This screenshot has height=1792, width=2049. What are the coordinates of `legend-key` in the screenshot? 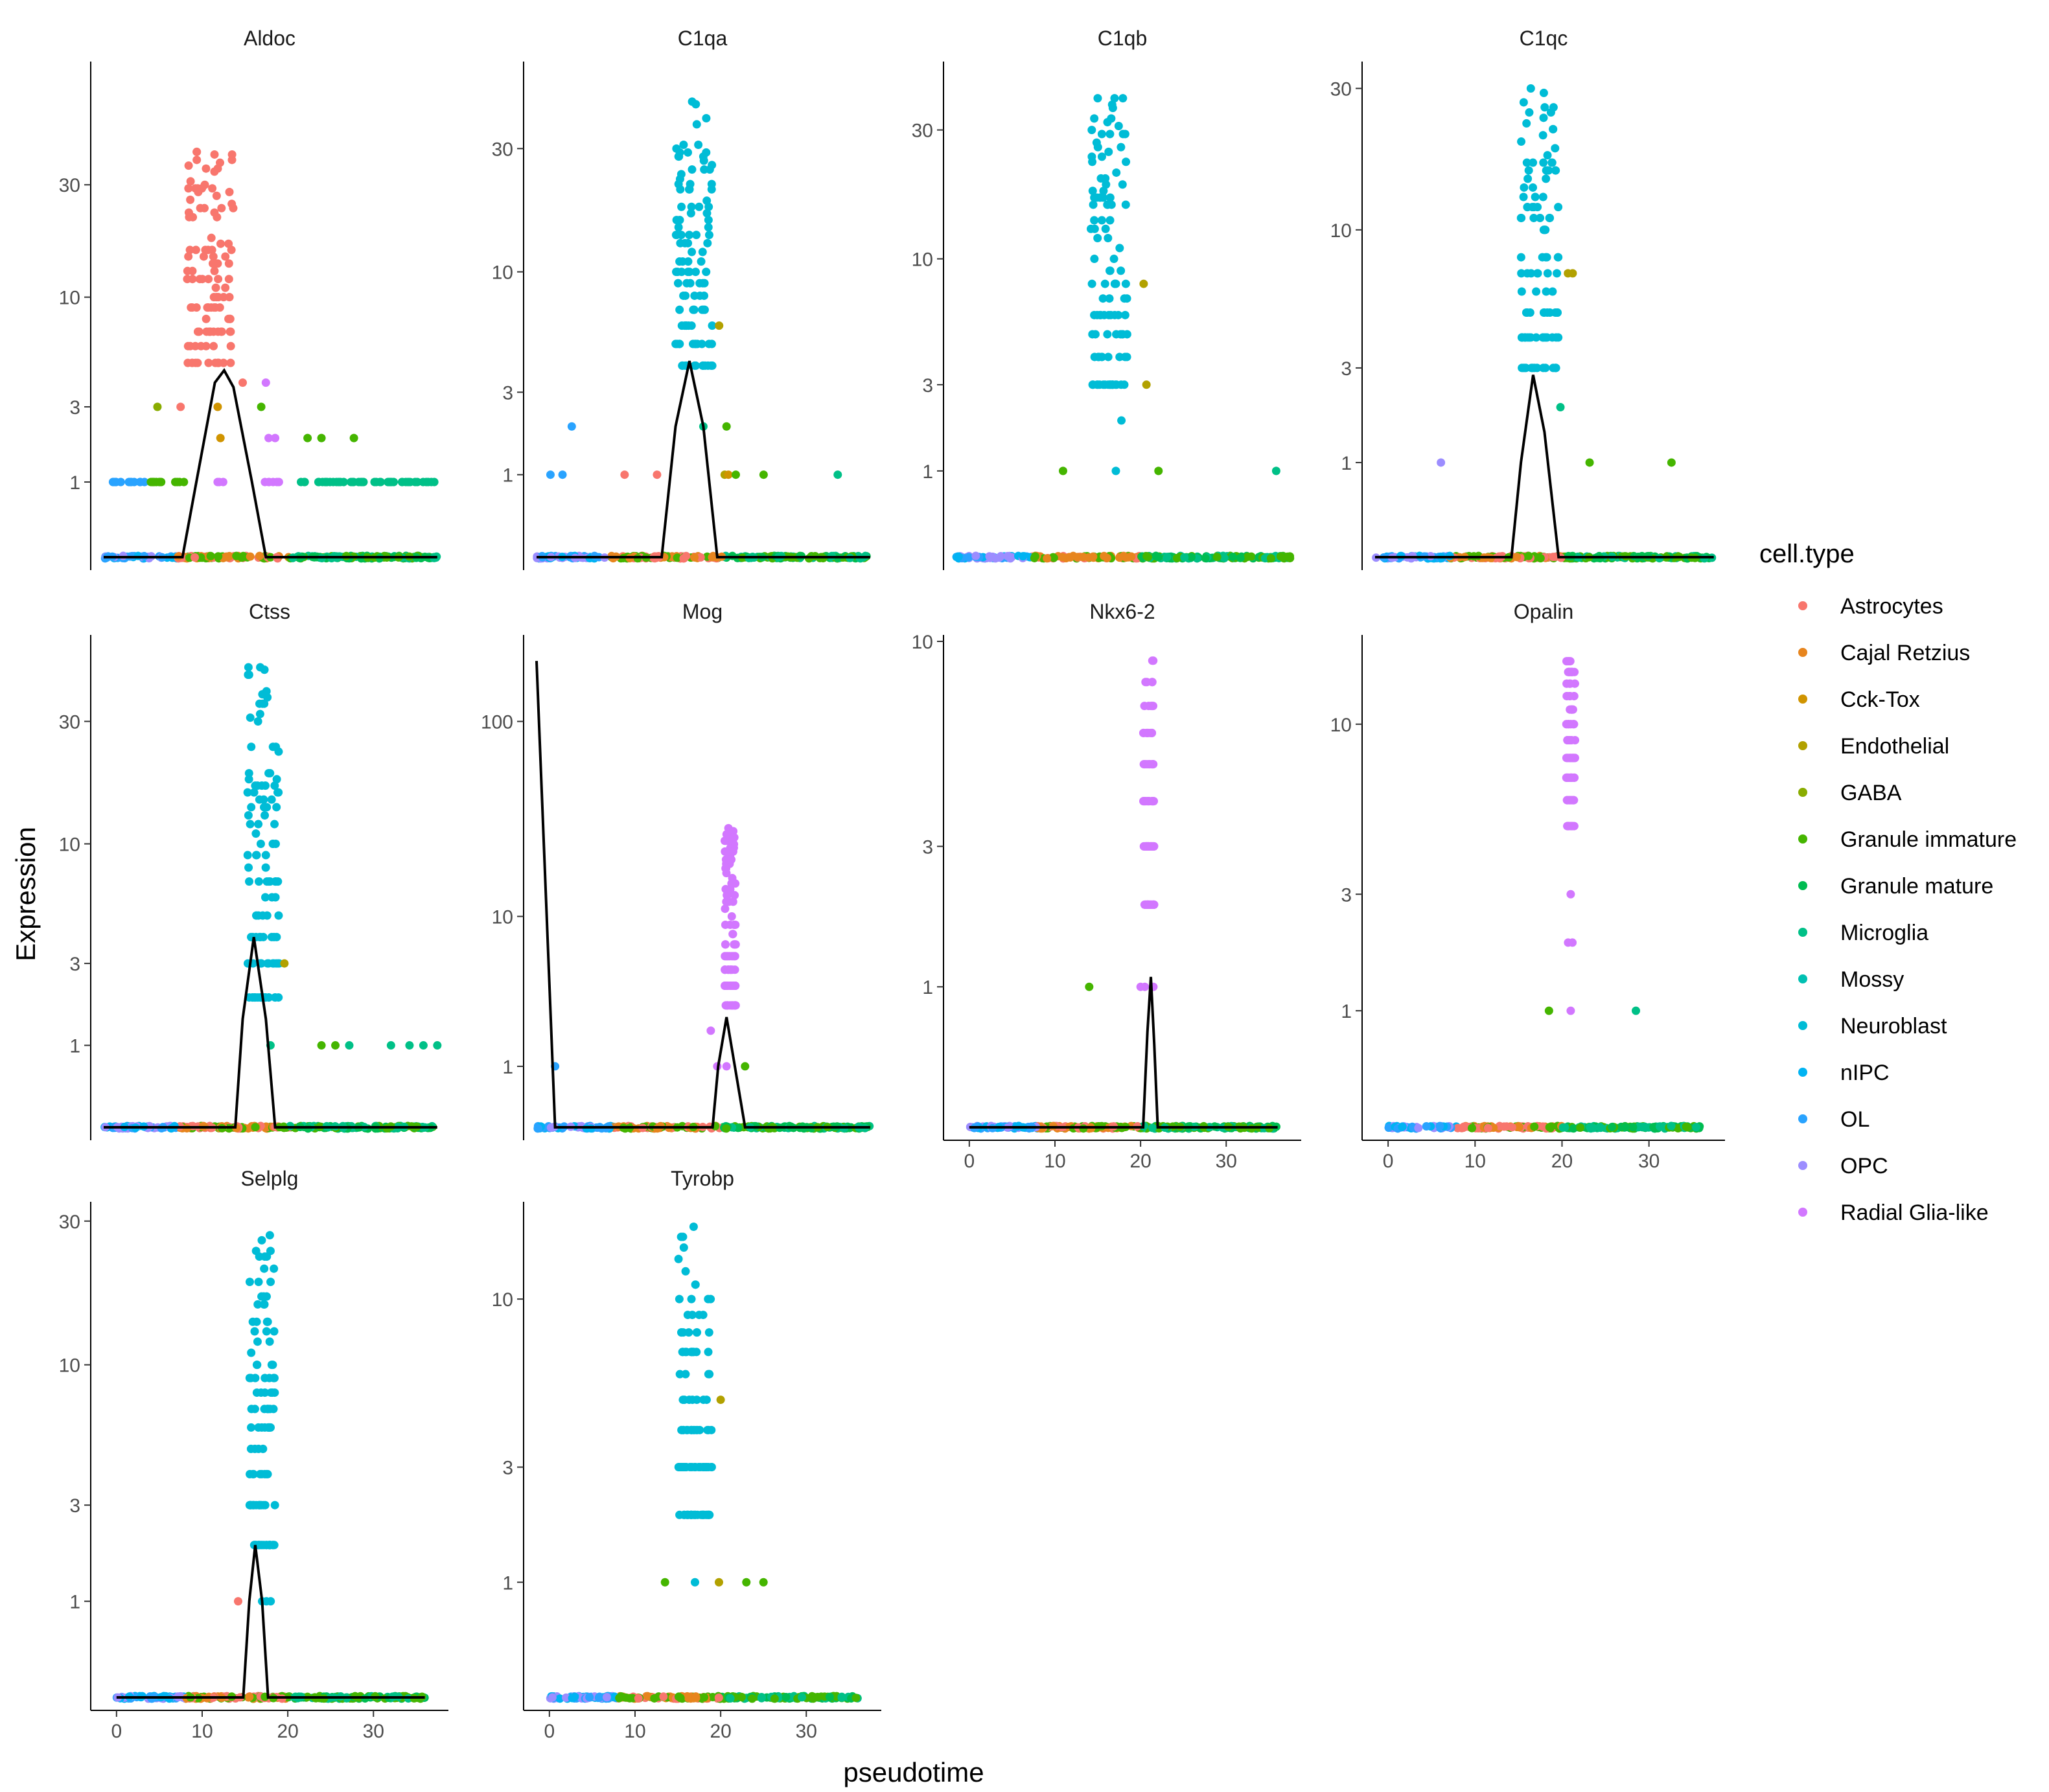 It's located at (1802, 1165).